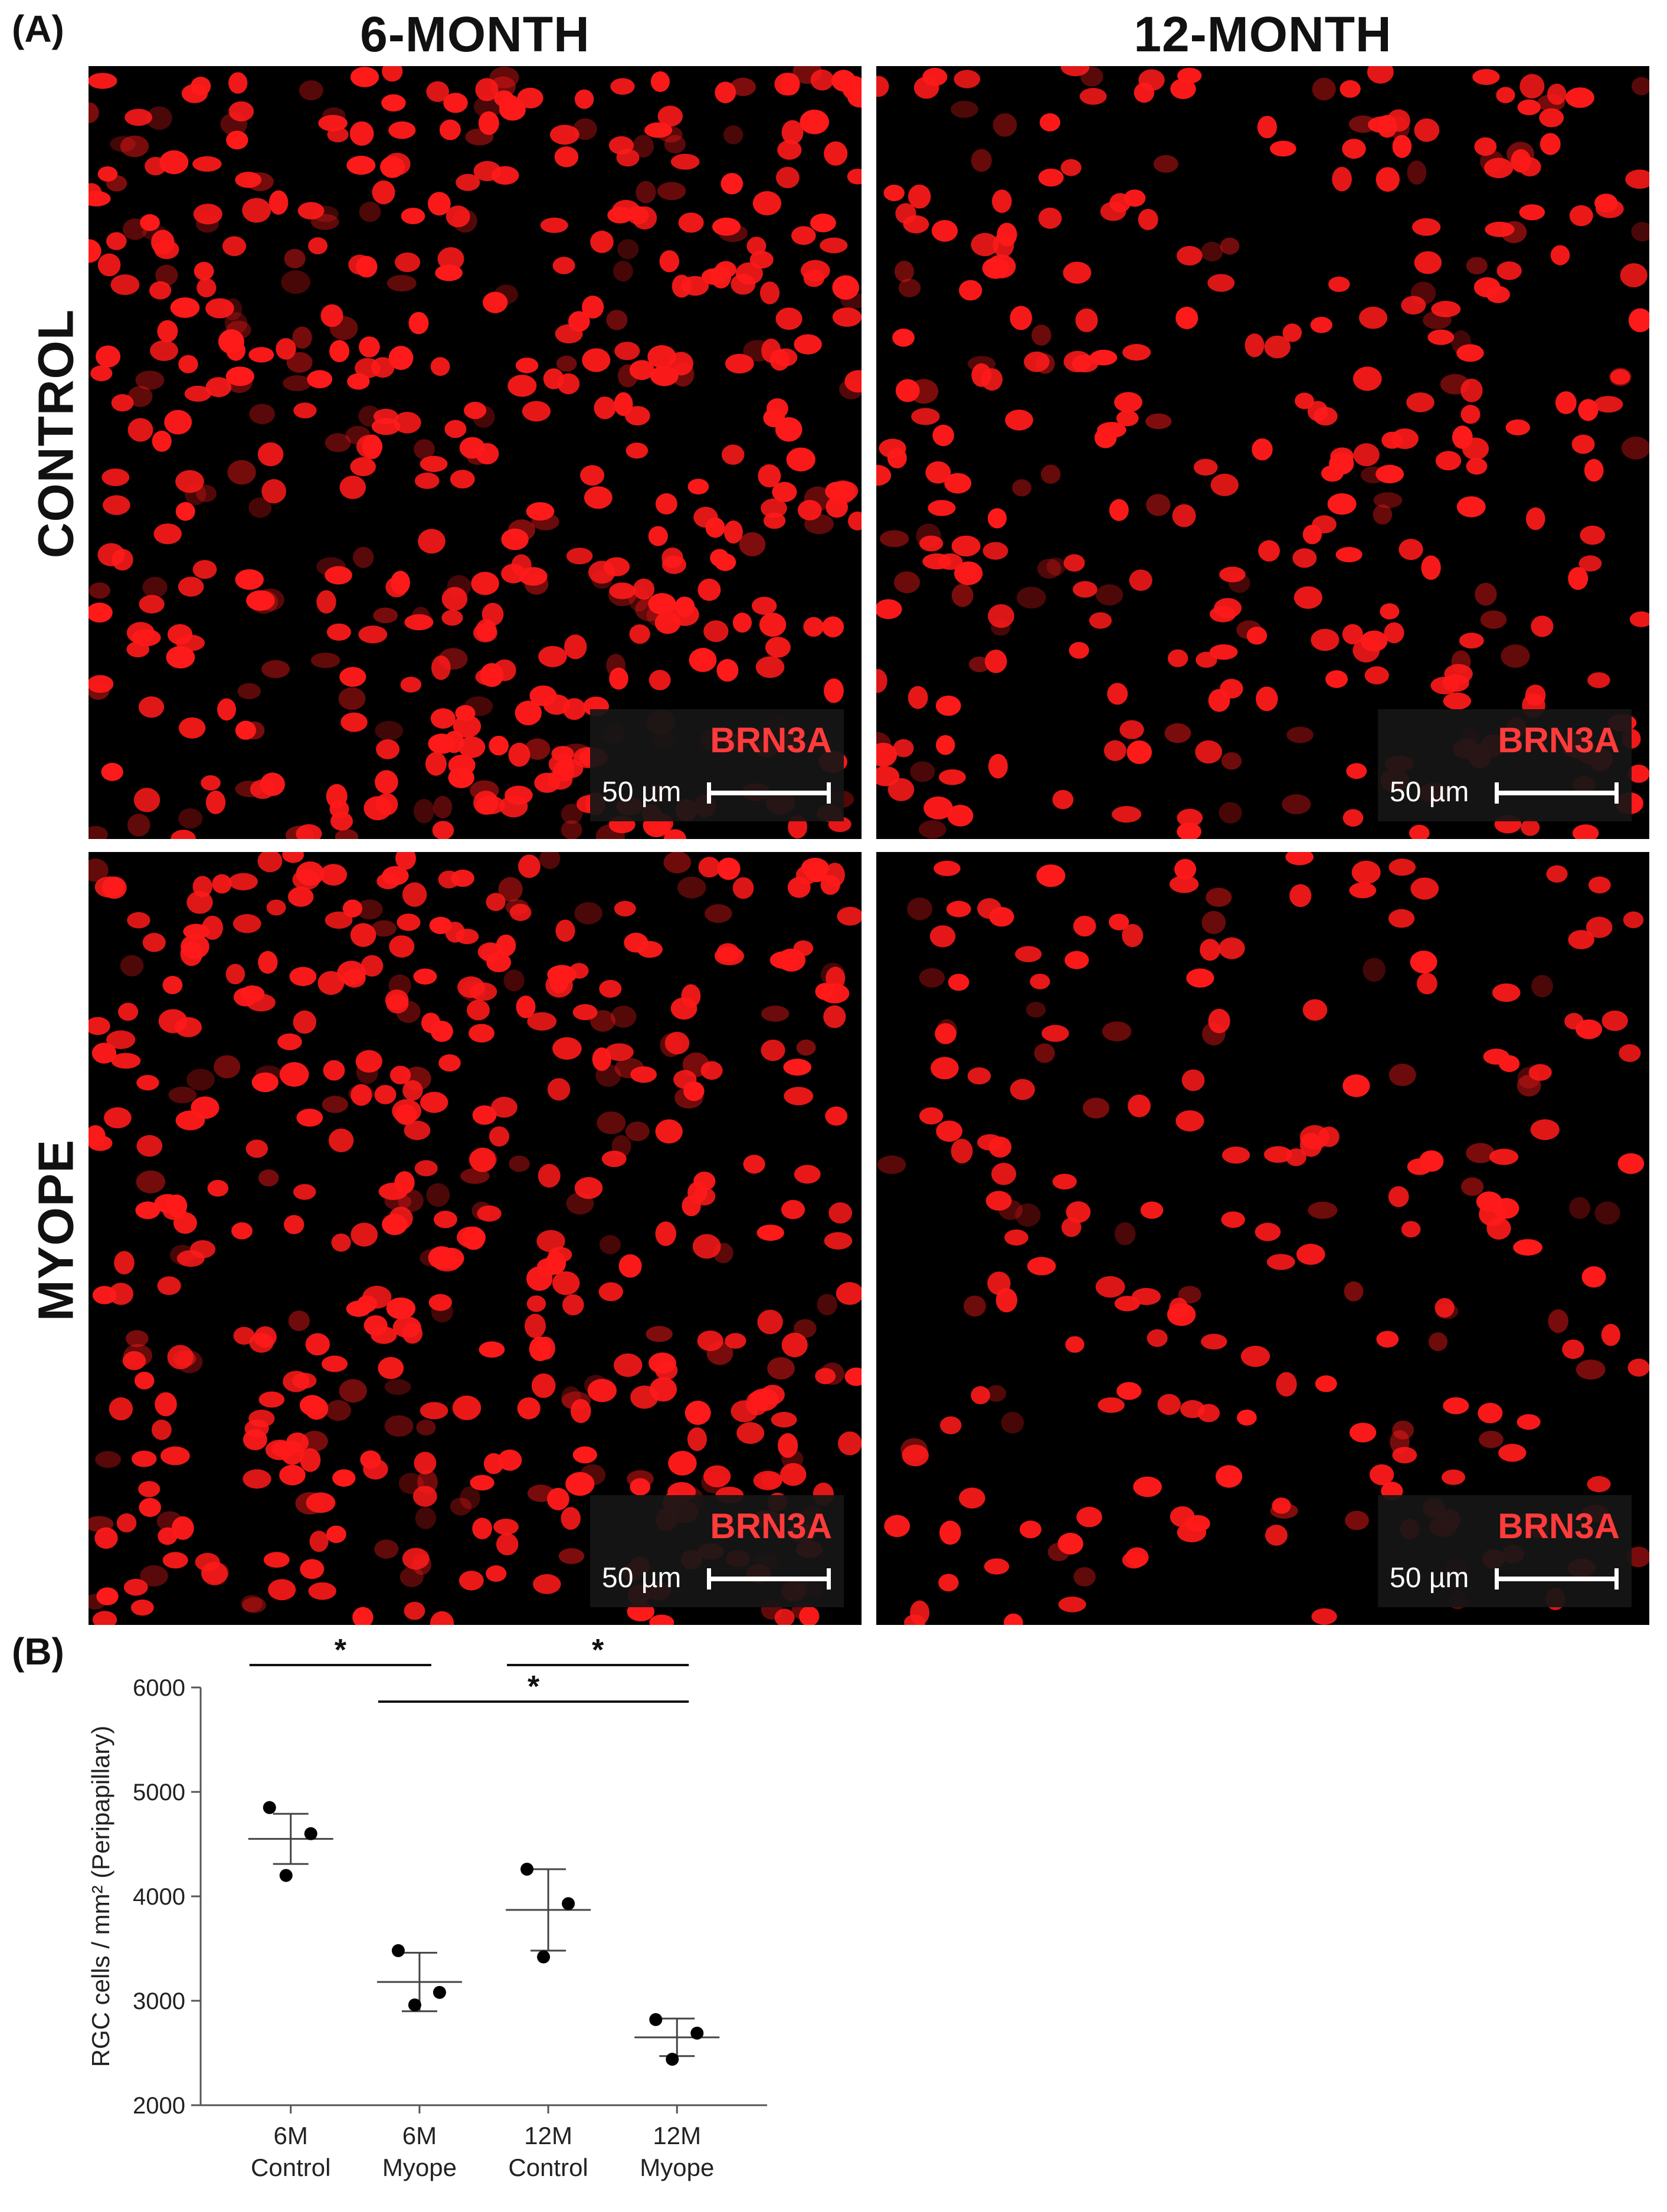  I want to click on x-category-label: Myope, so click(677, 2167).